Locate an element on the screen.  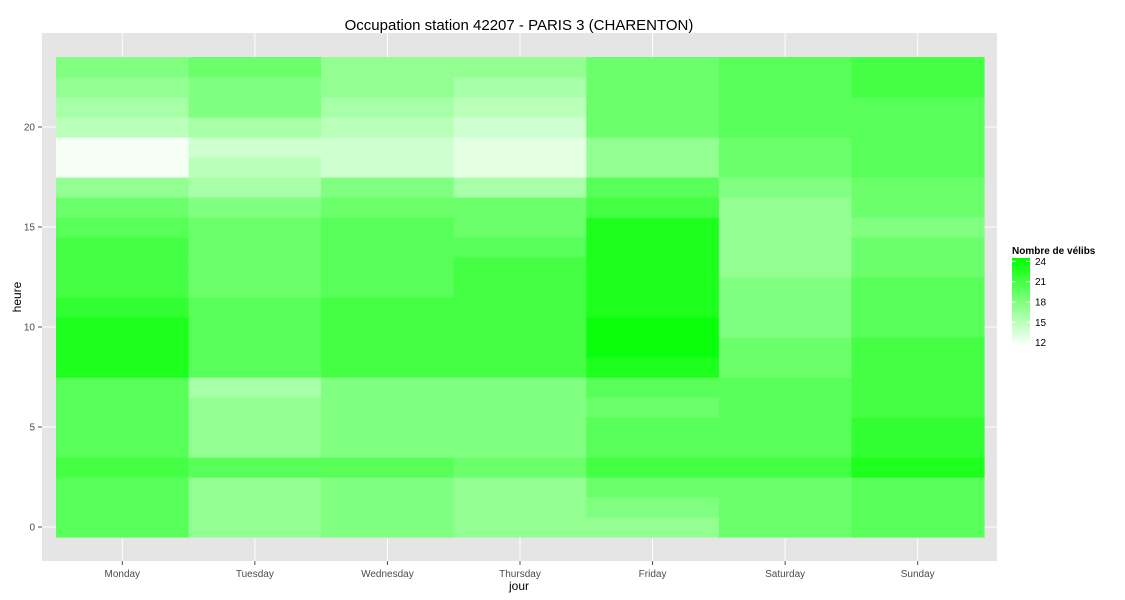
y-tick-label: 5 is located at coordinates (32, 428).